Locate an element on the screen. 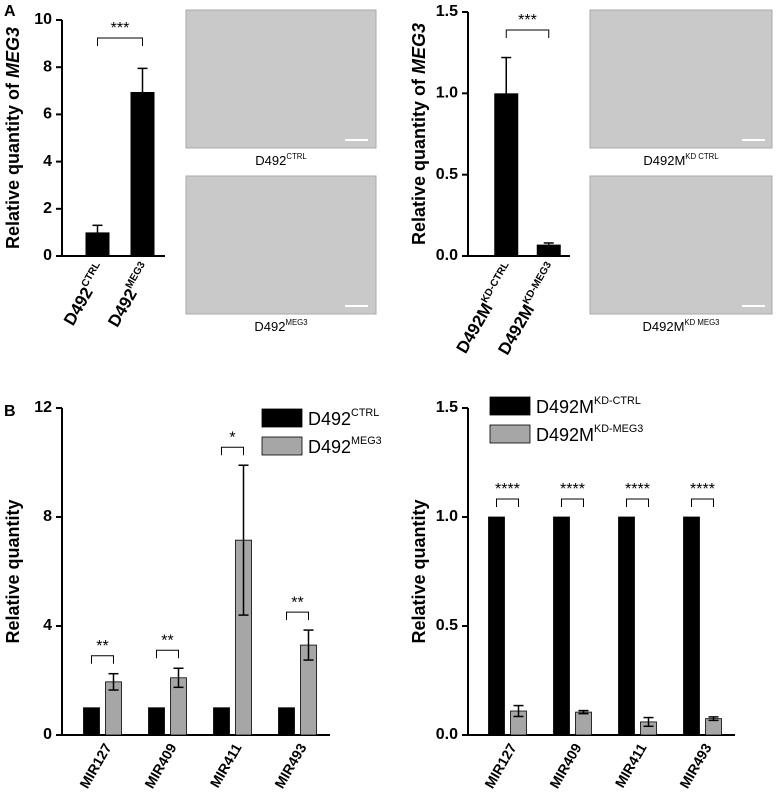 Image resolution: width=777 pixels, height=806 pixels. x-tick-label-base: MIR493 is located at coordinates (290, 765).